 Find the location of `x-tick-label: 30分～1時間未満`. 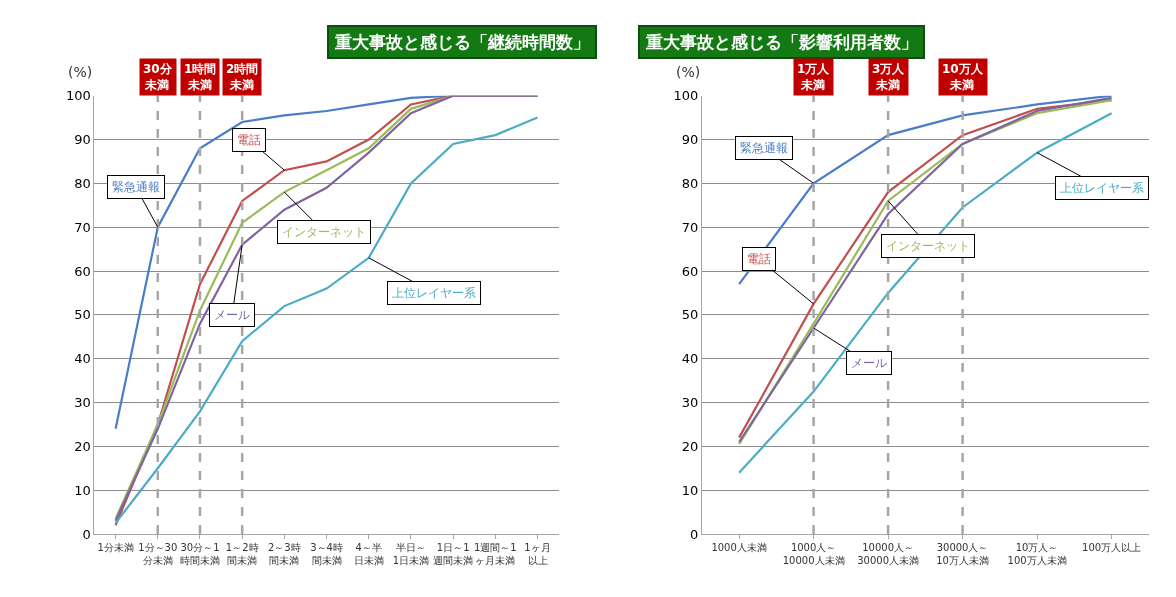

x-tick-label: 30分～1時間未満 is located at coordinates (199, 554).